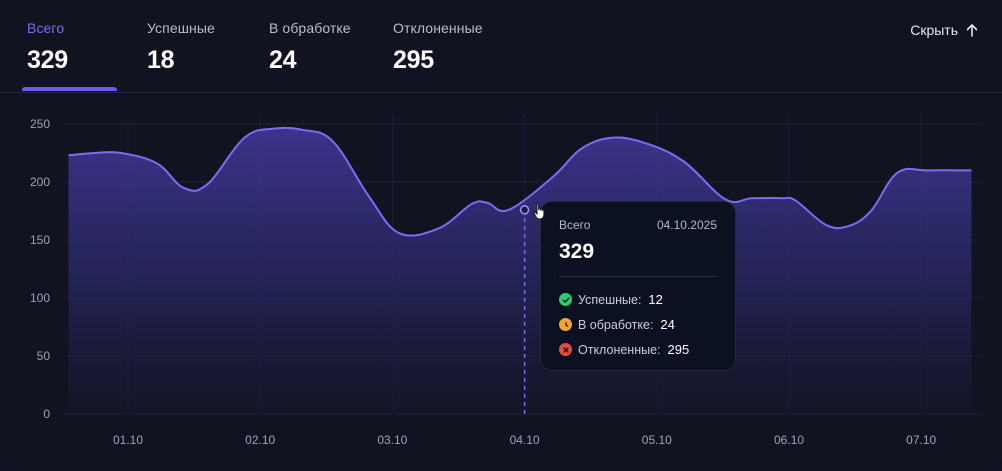 Image resolution: width=1002 pixels, height=471 pixels. I want to click on x-tick-label: 04.10, so click(525, 440).